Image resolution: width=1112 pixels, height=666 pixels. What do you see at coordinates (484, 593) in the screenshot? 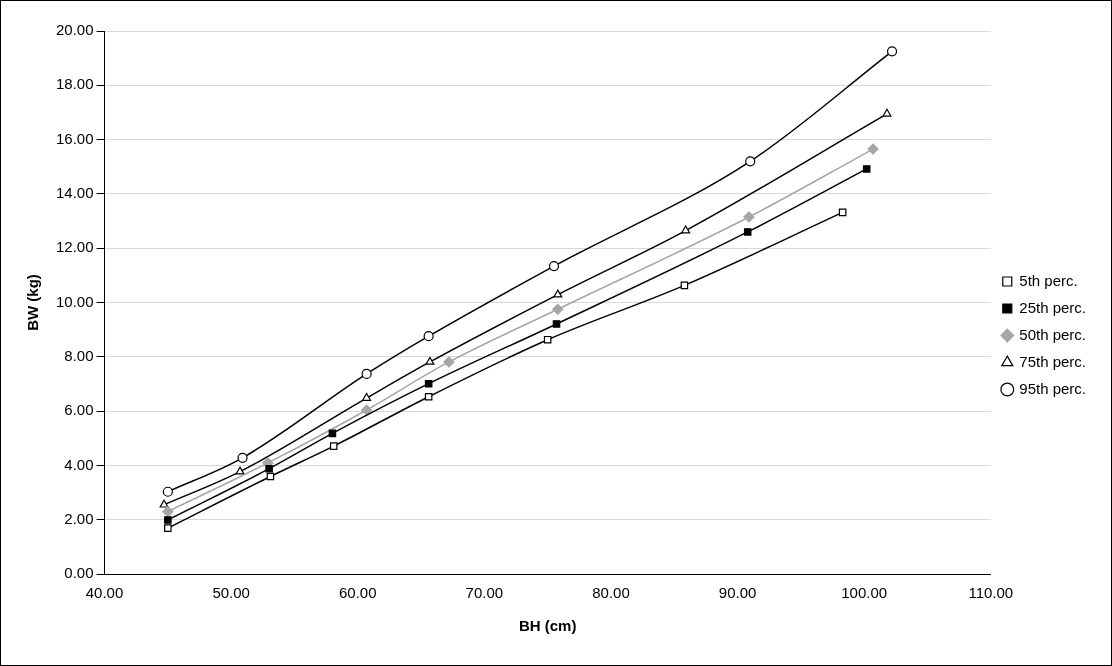
I see `x-tick-label: 70.00` at bounding box center [484, 593].